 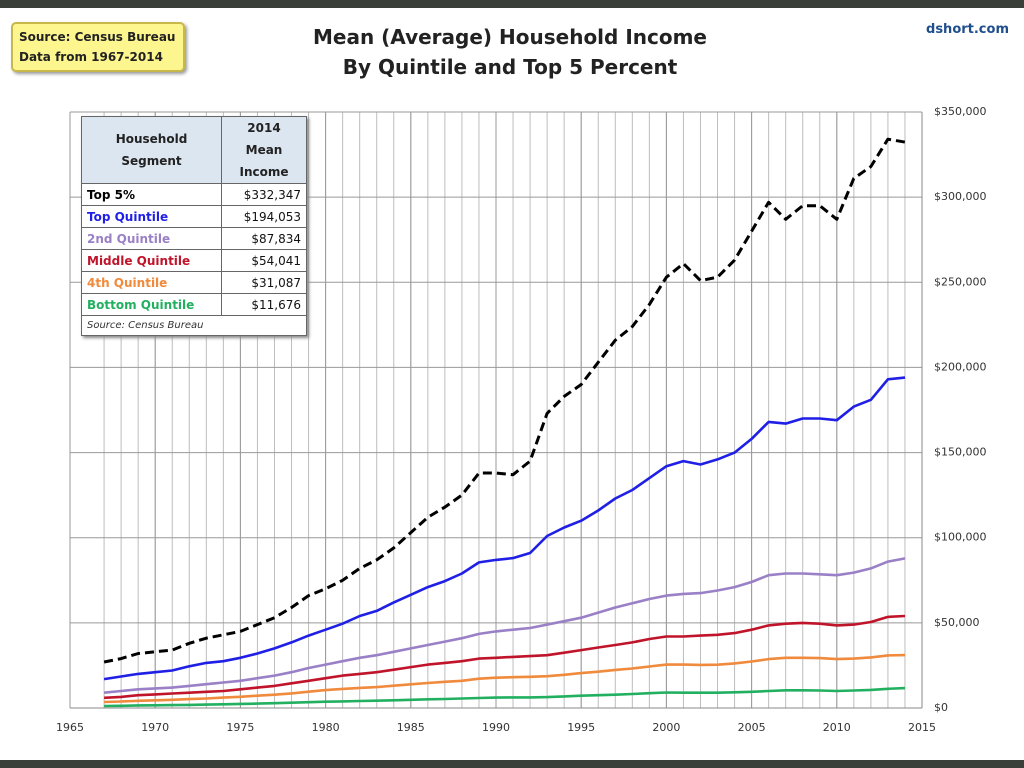 I want to click on y-tick-label: $0, so click(x=941, y=707).